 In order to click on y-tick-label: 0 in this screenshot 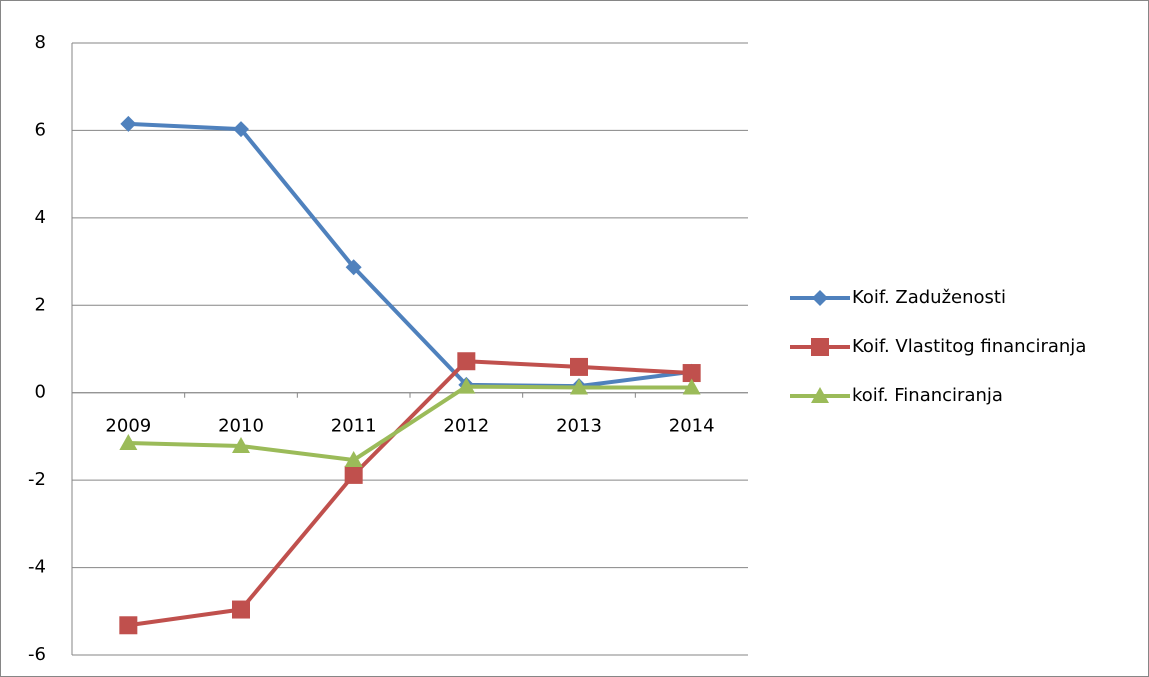, I will do `click(40, 392)`.